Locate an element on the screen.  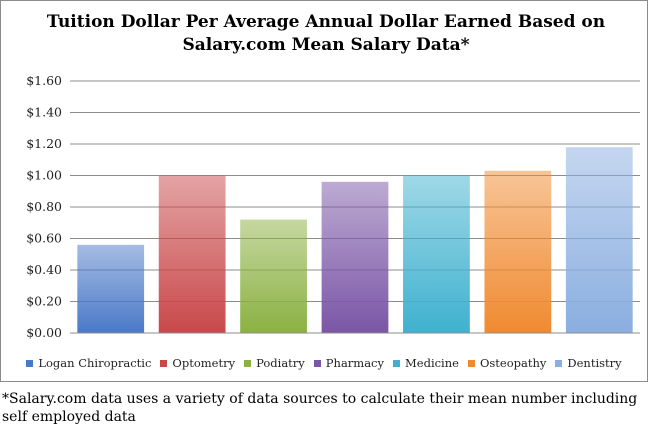
y-tick-label: $1.40 is located at coordinates (44, 112).